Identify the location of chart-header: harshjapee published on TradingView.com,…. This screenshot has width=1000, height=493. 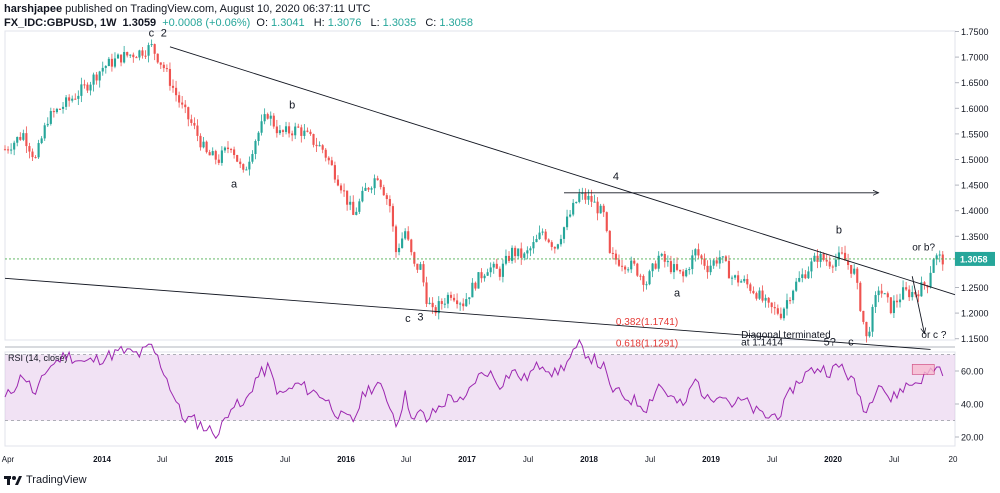
(241, 16).